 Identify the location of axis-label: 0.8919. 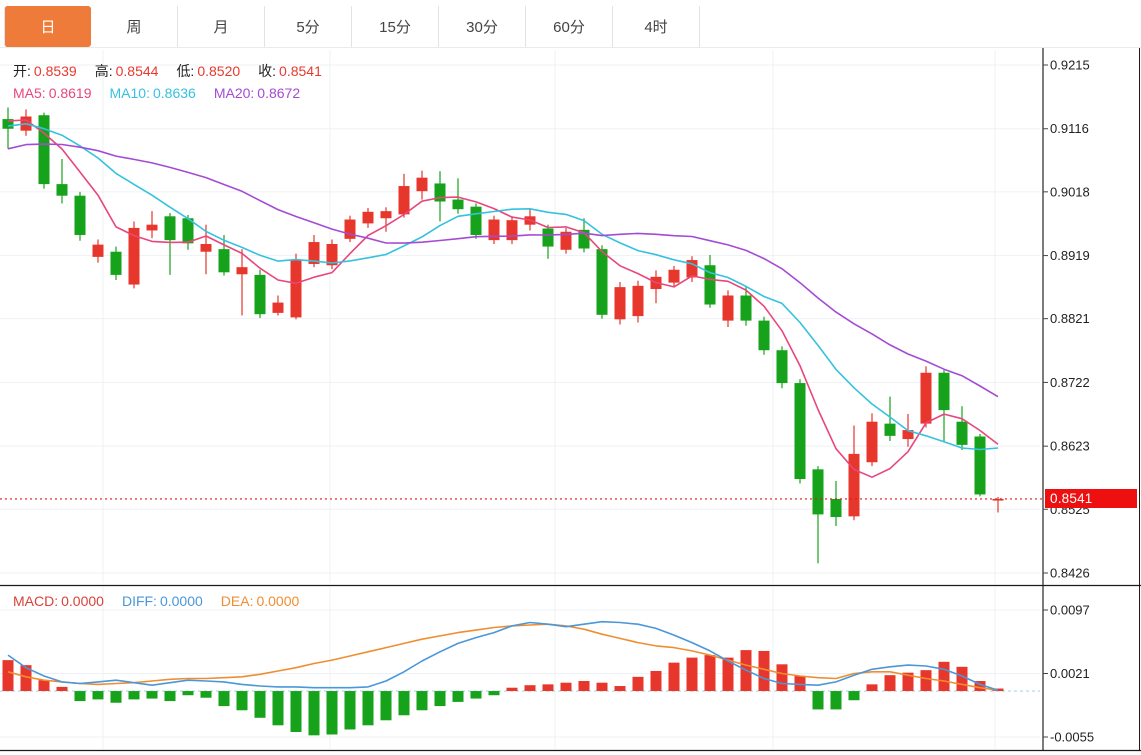
(1070, 255).